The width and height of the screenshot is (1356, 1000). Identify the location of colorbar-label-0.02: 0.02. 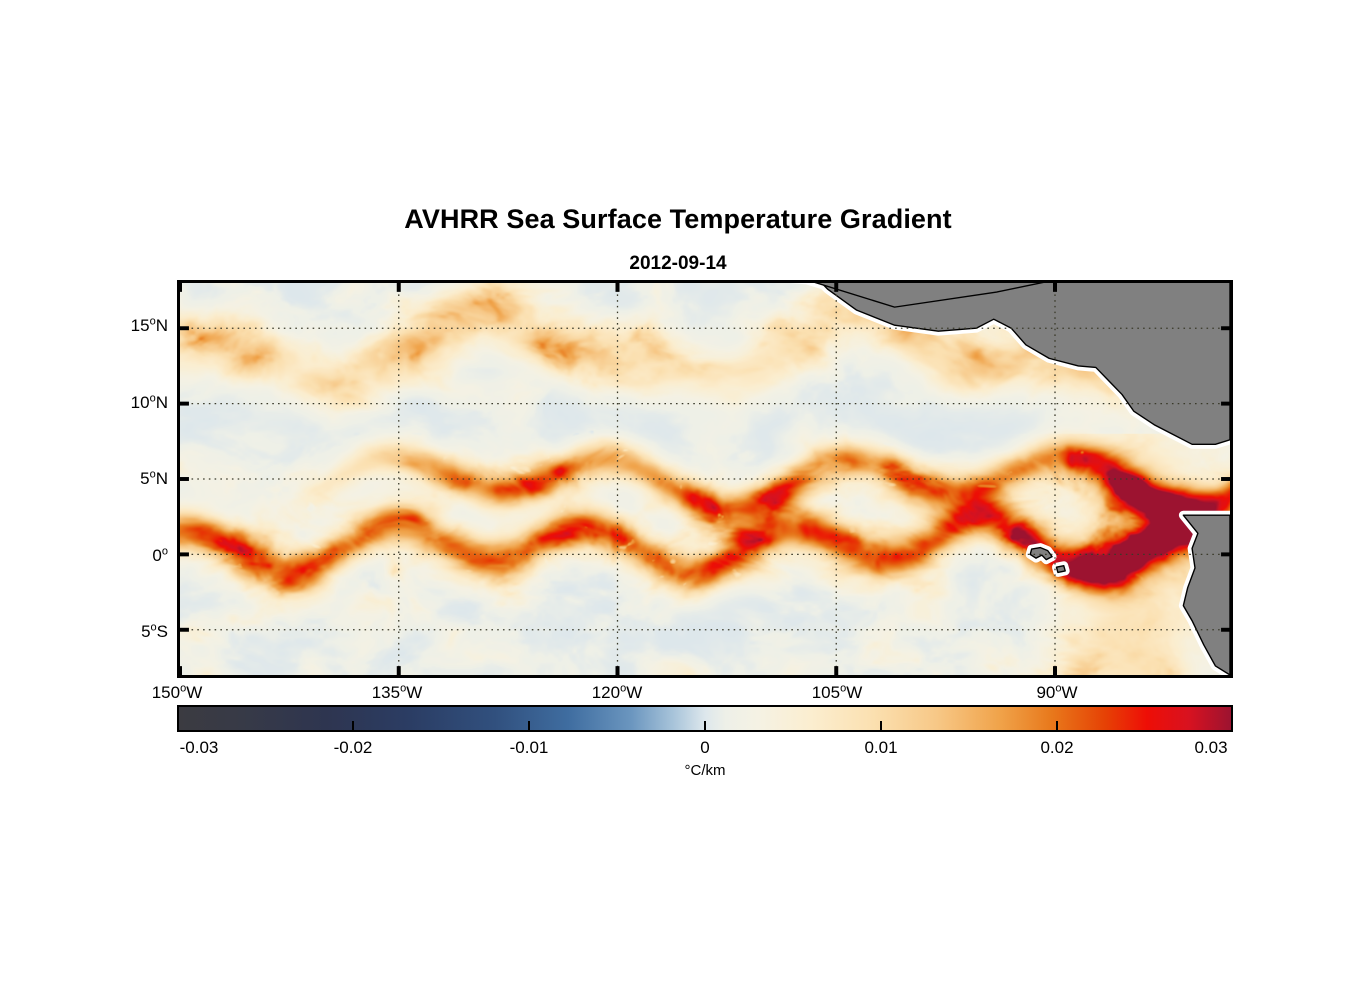
(1057, 747).